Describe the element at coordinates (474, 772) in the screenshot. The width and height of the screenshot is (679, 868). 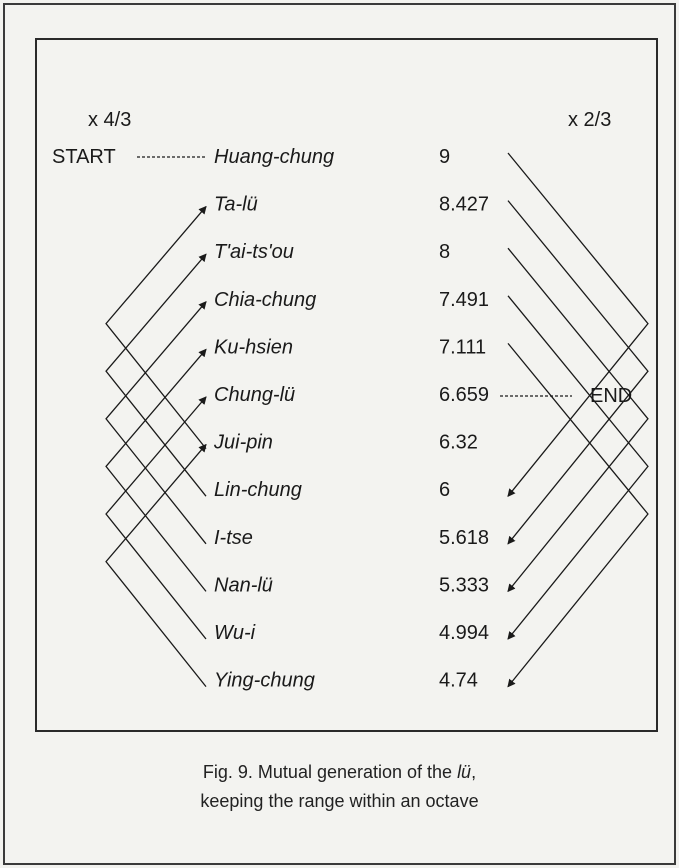
I see `caption-comma: ,` at that location.